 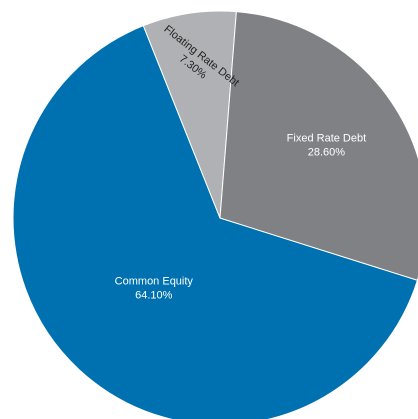 What do you see at coordinates (154, 288) in the screenshot?
I see `slice-label-group-common-equity: Common Equity 64.10%` at bounding box center [154, 288].